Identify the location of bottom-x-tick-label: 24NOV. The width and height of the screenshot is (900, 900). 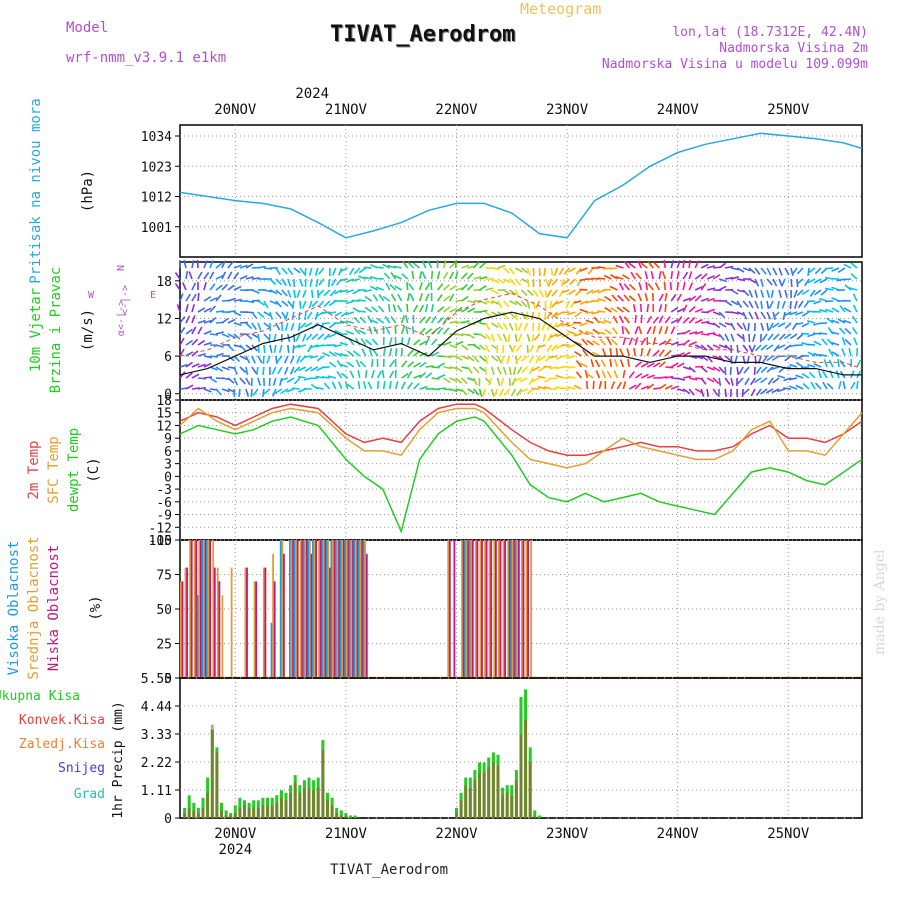
(678, 834).